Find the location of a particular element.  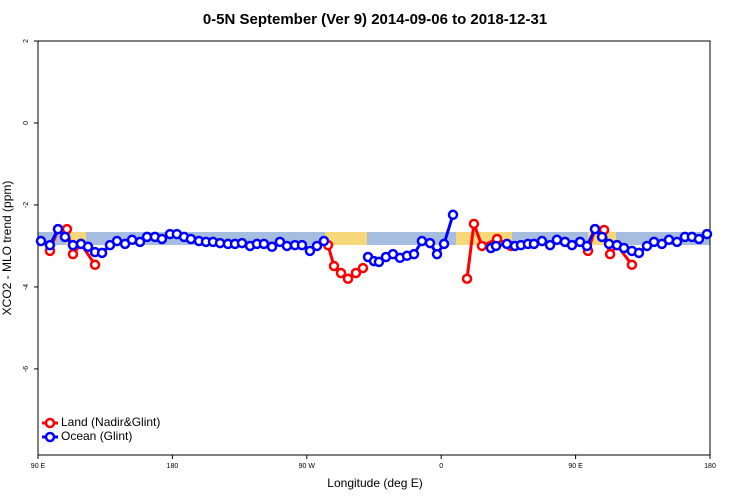

land-band is located at coordinates (346, 238).